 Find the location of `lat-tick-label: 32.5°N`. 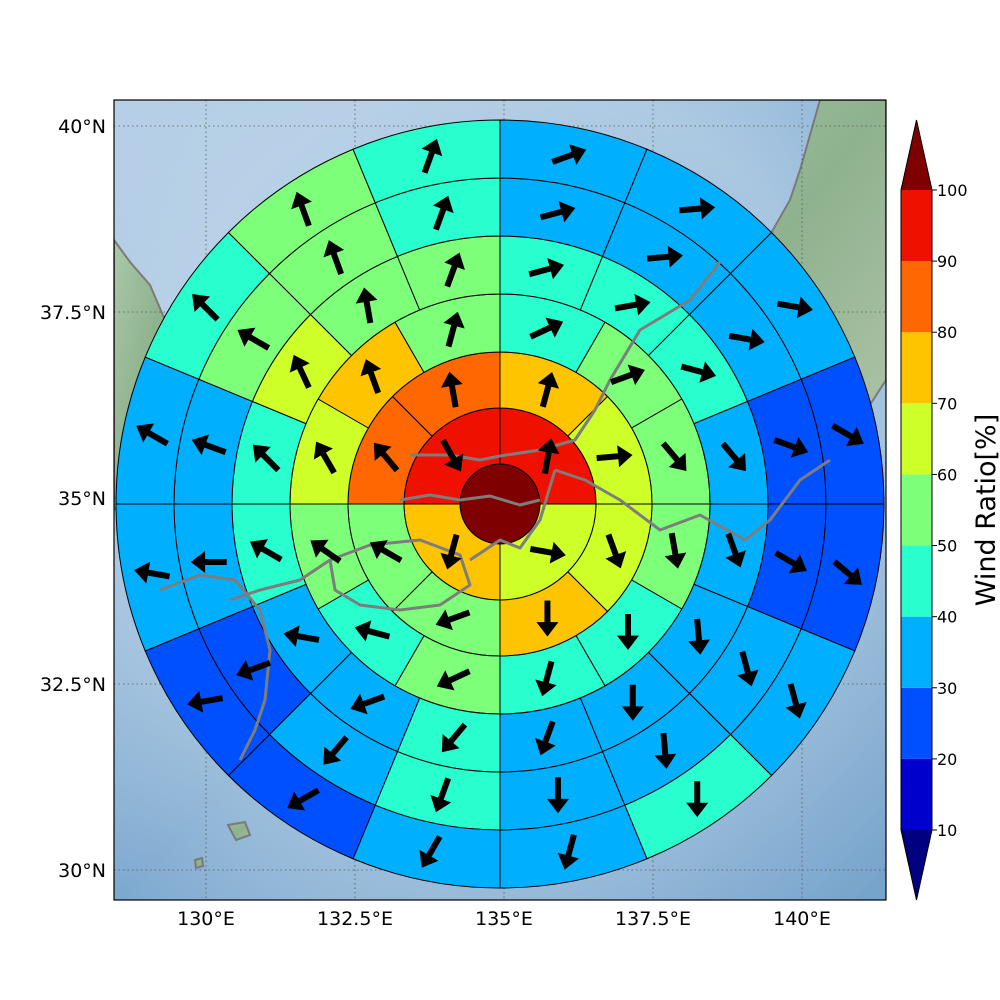

lat-tick-label: 32.5°N is located at coordinates (73, 685).